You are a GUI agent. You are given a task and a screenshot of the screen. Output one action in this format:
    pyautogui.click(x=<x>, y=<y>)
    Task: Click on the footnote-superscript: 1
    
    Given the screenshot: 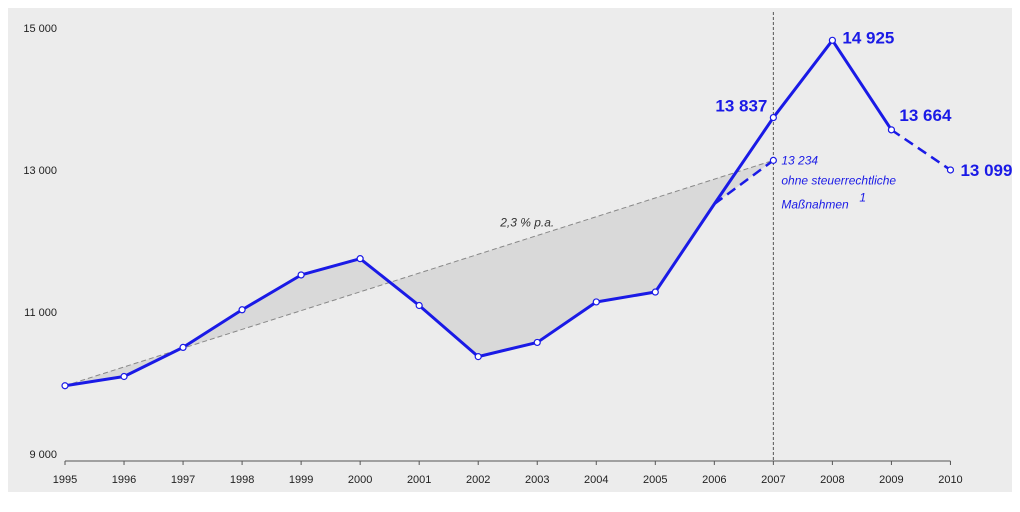 What is the action you would take?
    pyautogui.click(x=862, y=197)
    